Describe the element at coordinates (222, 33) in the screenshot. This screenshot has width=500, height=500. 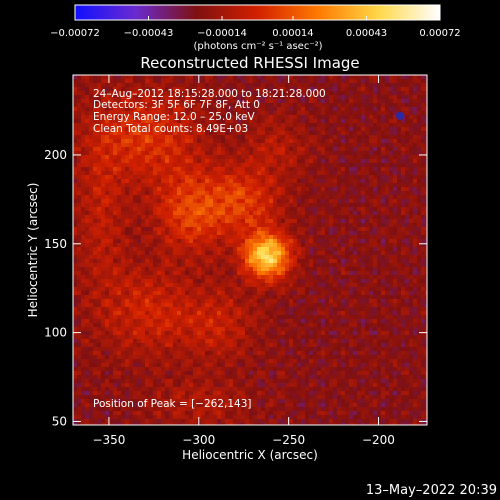
I see `colorbar-tick-label: −0.00014` at that location.